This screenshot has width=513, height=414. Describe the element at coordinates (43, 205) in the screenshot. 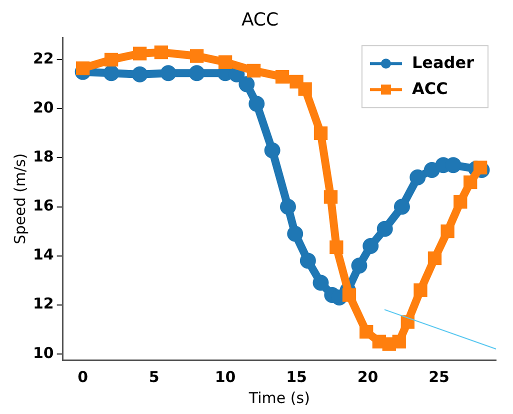

I see `y-tick-label: 16` at that location.